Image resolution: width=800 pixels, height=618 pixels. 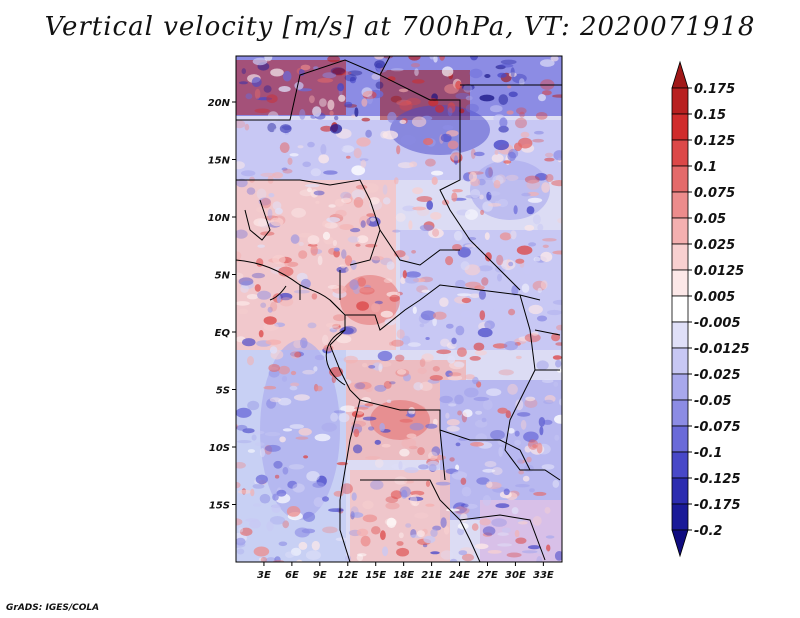 I want to click on lon-tick-label: 33E, so click(x=543, y=575).